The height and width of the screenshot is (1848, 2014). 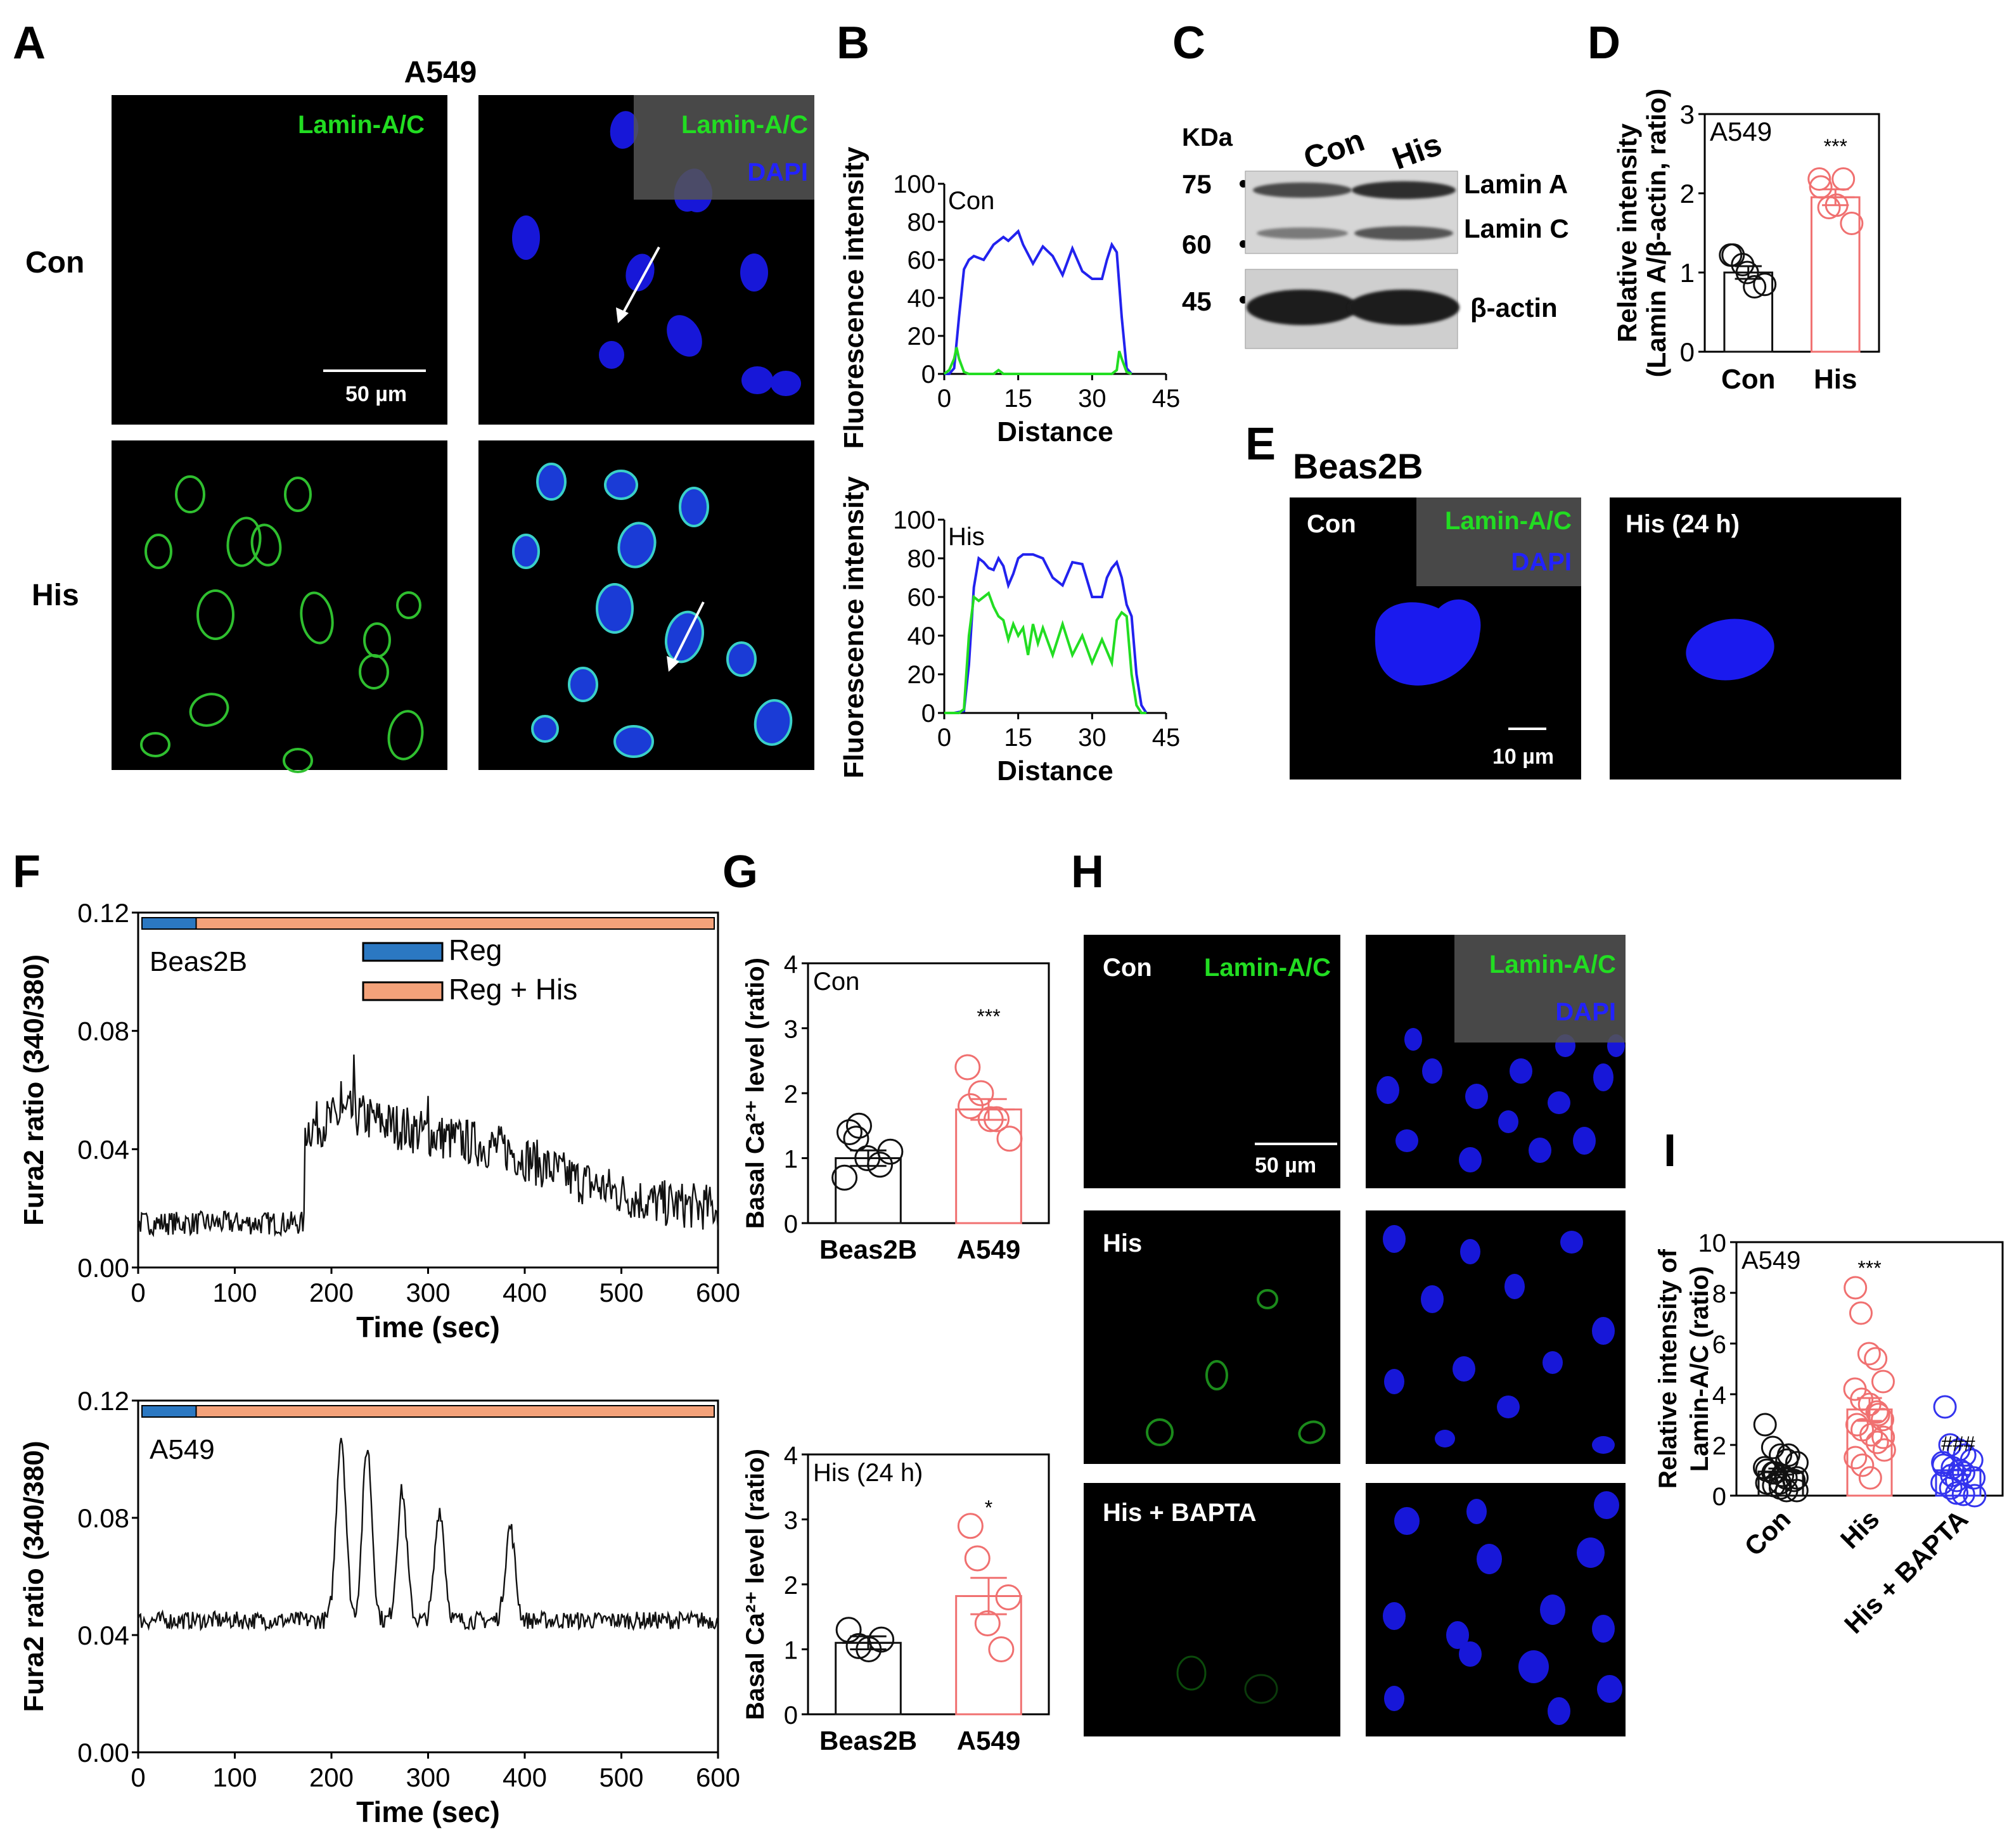 What do you see at coordinates (1092, 399) in the screenshot?
I see `x-tick-label: 30` at bounding box center [1092, 399].